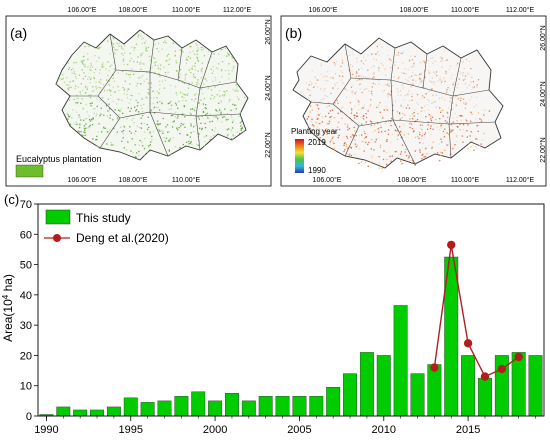 The image size is (550, 445). What do you see at coordinates (131, 430) in the screenshot?
I see `x-tick-label: 1995` at bounding box center [131, 430].